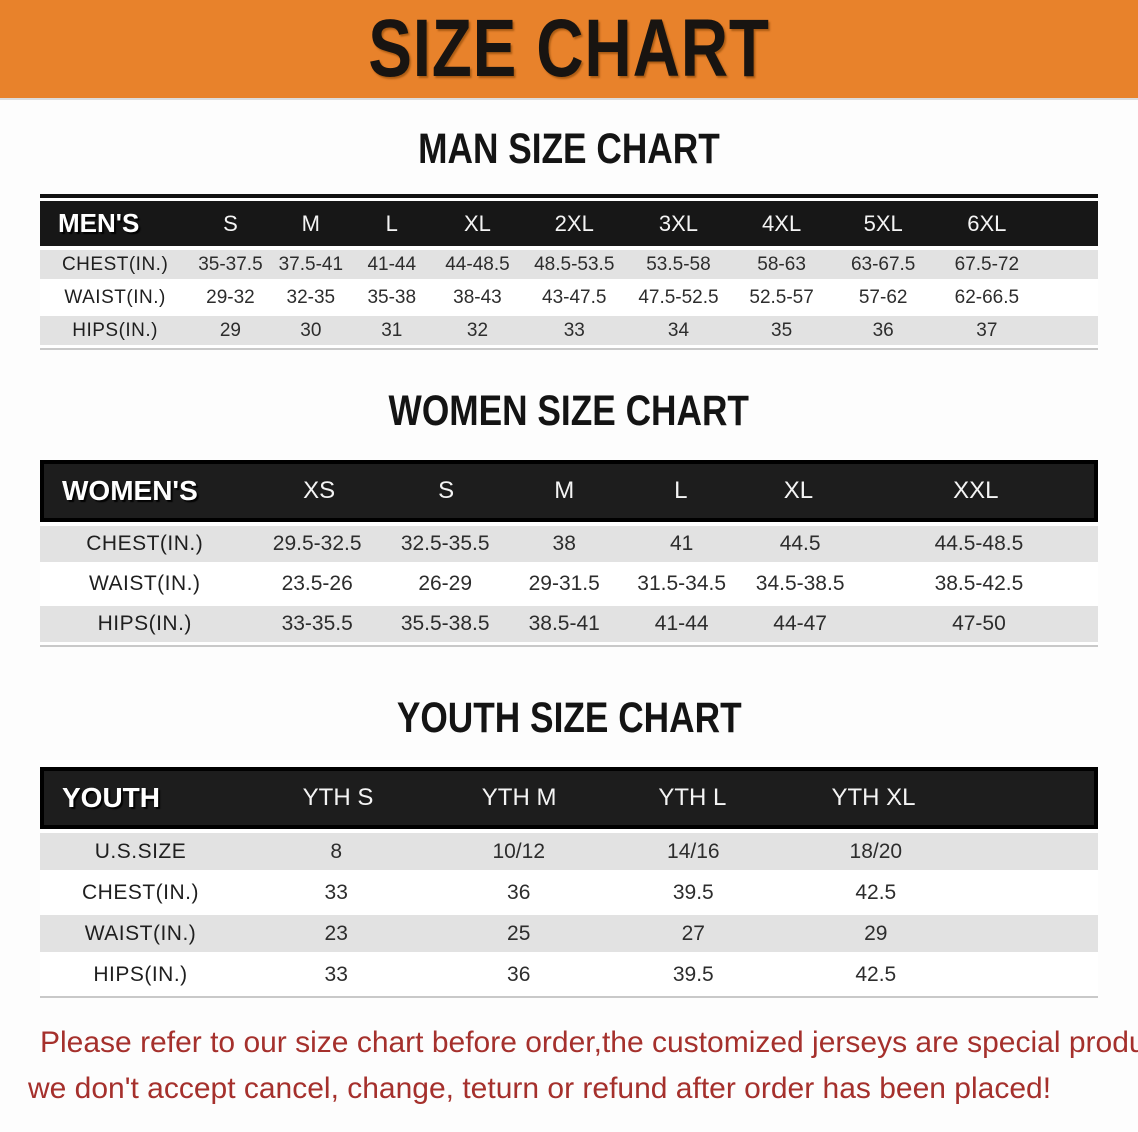 Image resolution: width=1138 pixels, height=1132 pixels. Describe the element at coordinates (693, 892) in the screenshot. I see `size-value-cell: 39.5` at that location.